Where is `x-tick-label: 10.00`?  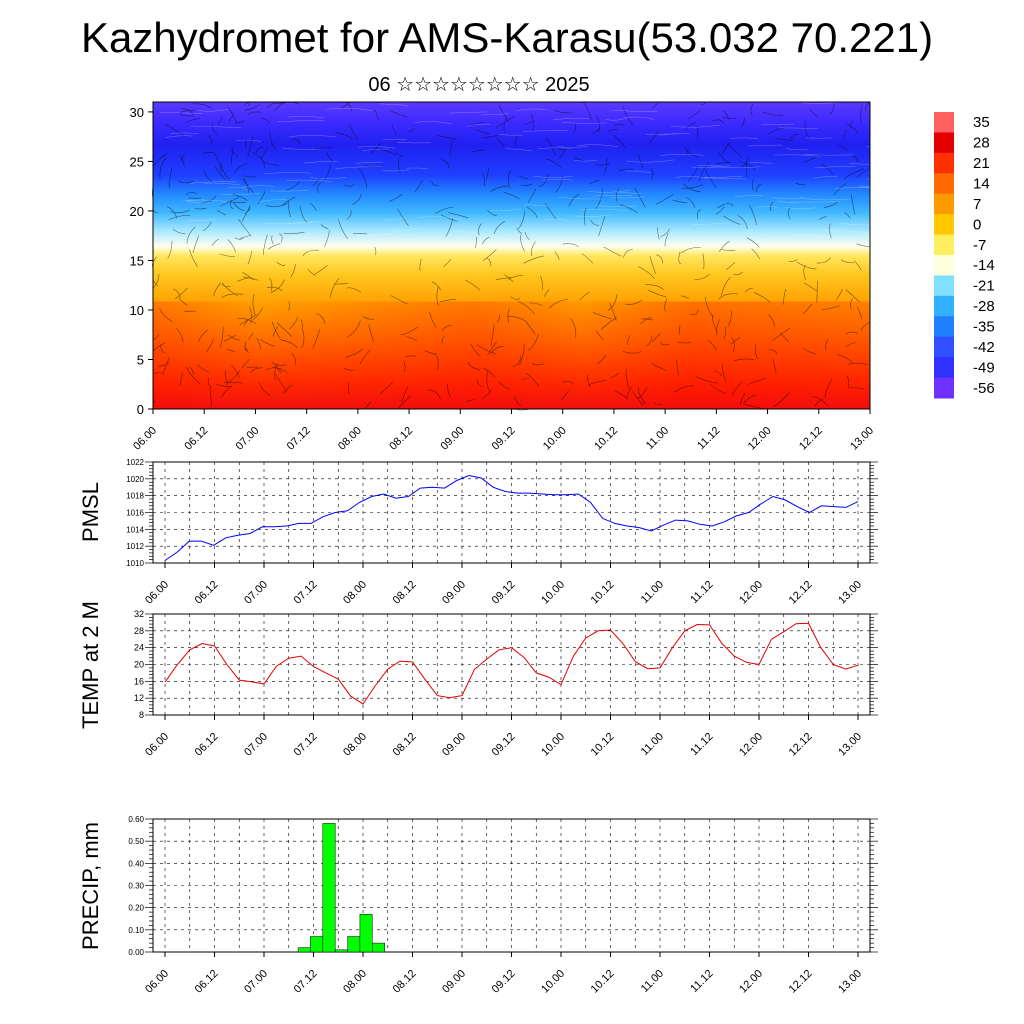 x-tick-label: 10.00 is located at coordinates (555, 439).